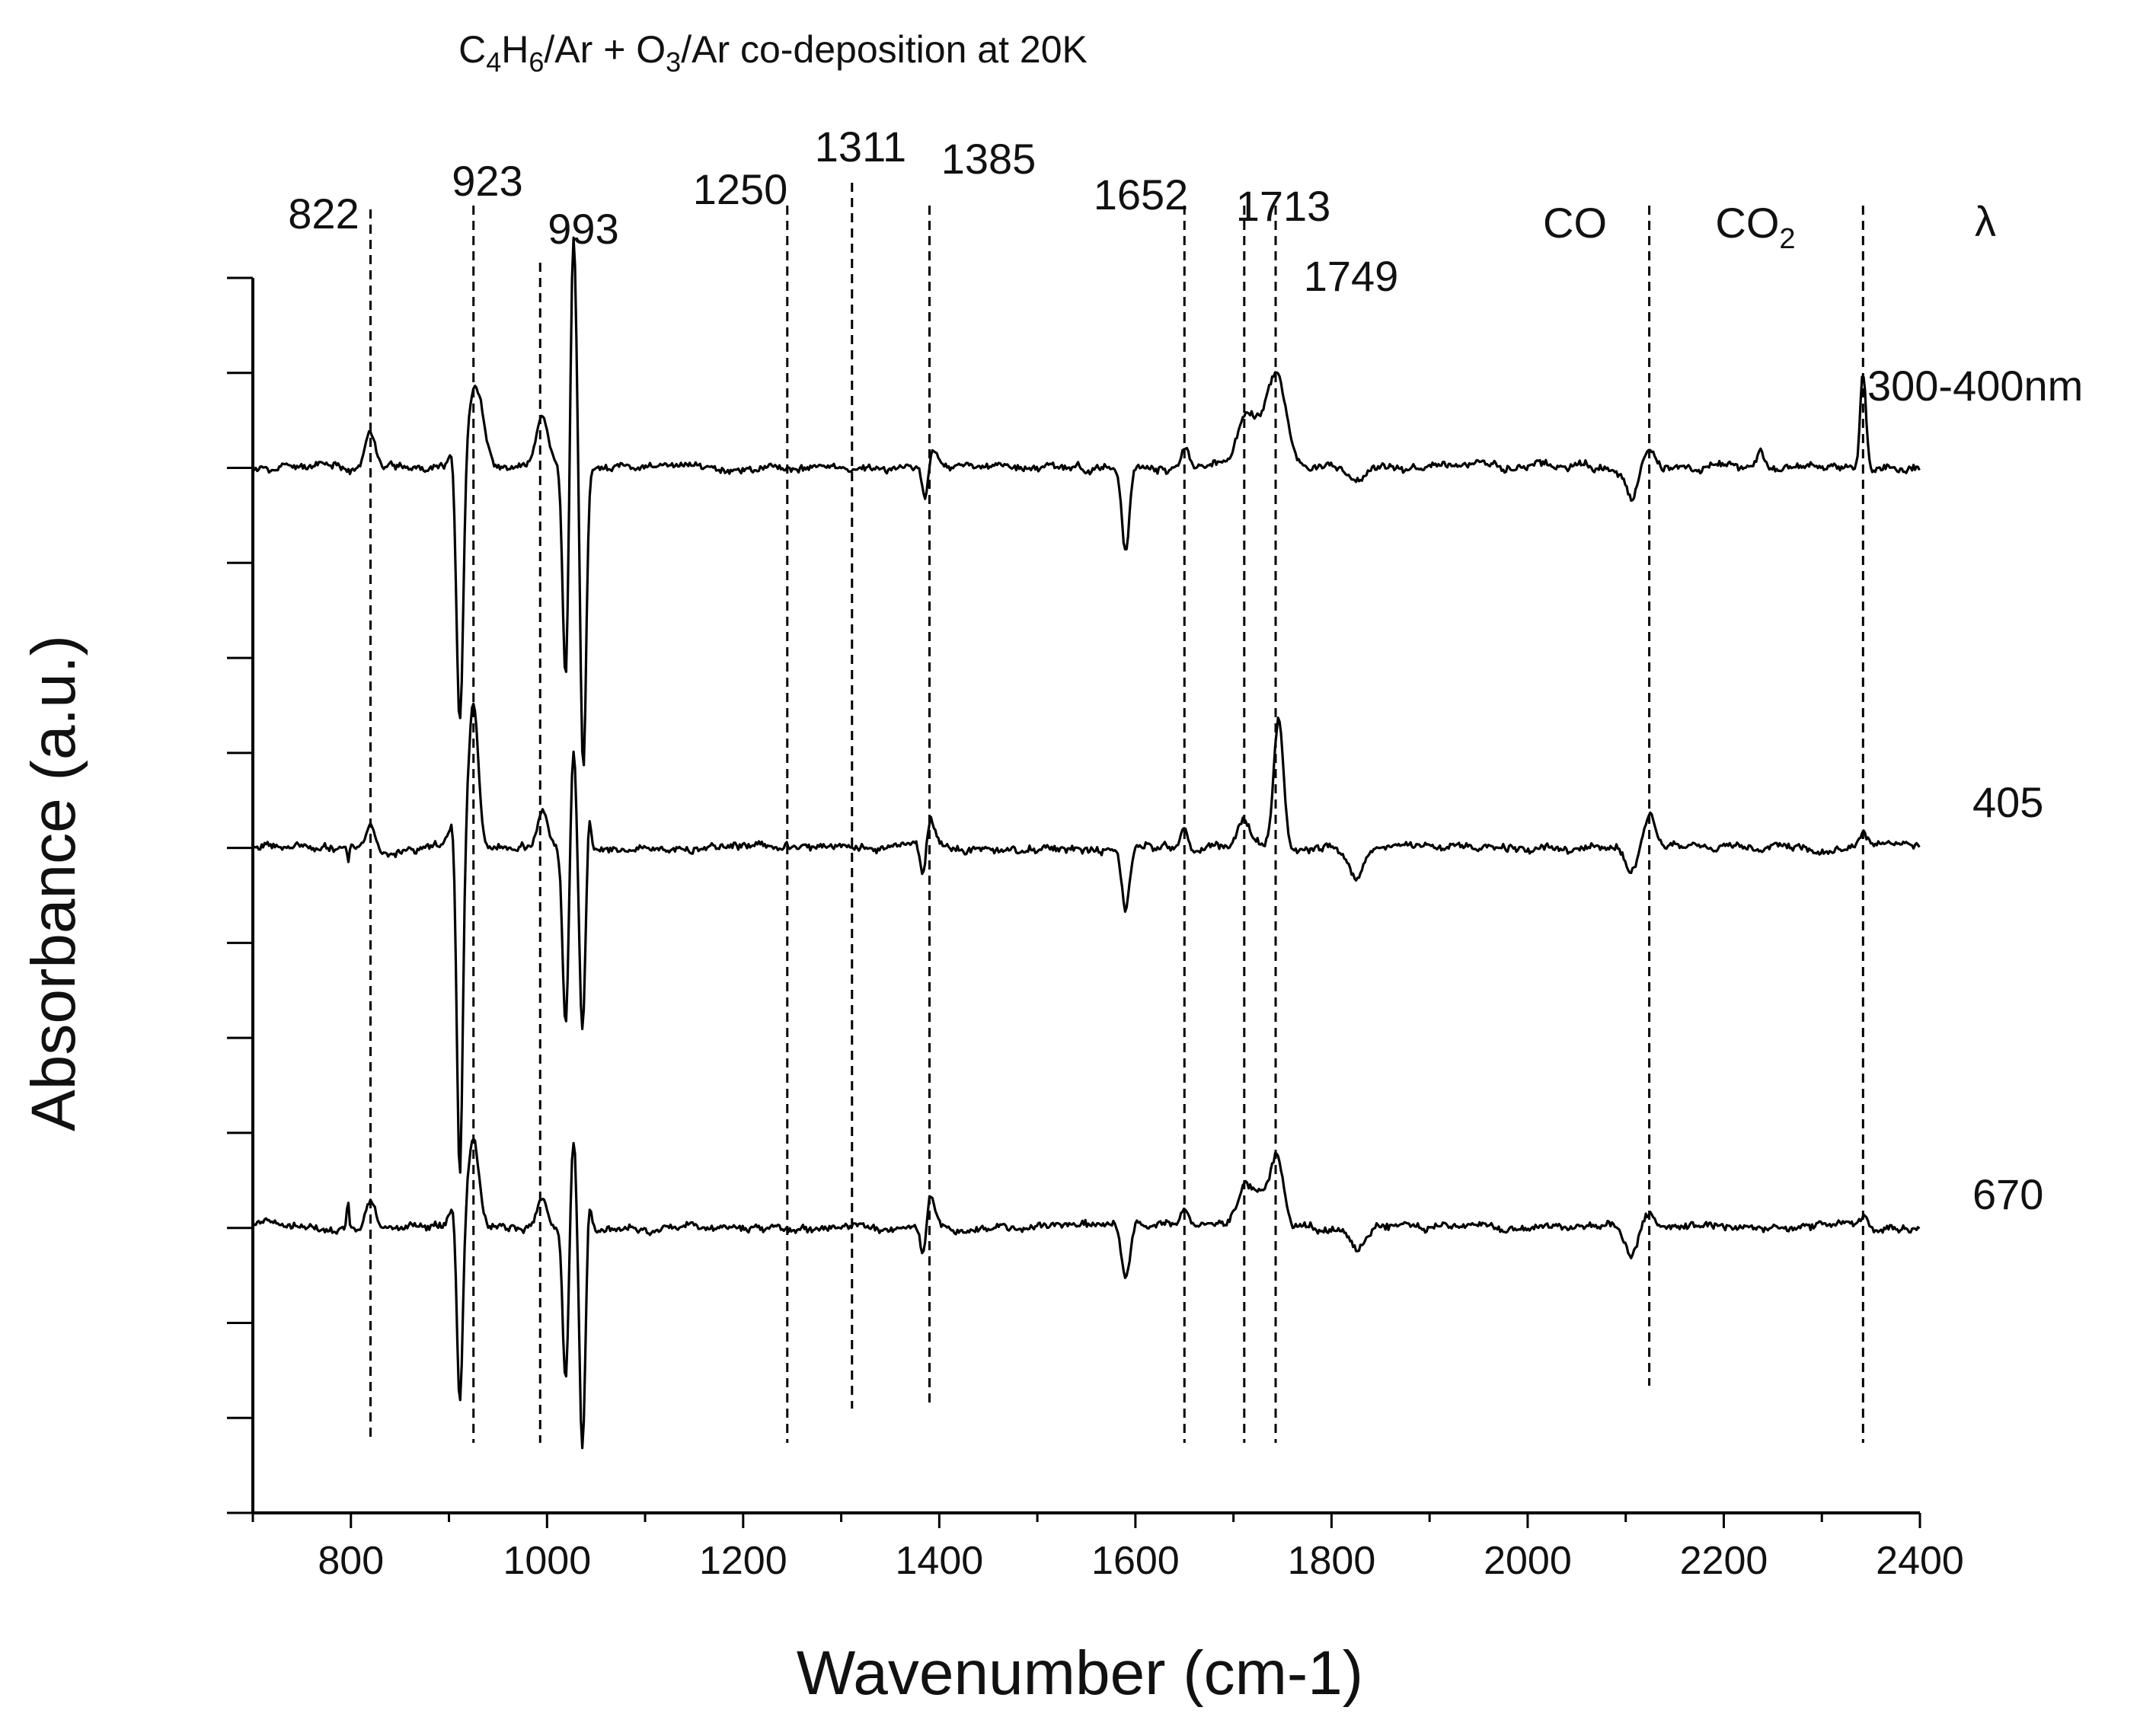 This screenshot has width=2156, height=1720. I want to click on peak-label-co2: CO2, so click(1755, 227).